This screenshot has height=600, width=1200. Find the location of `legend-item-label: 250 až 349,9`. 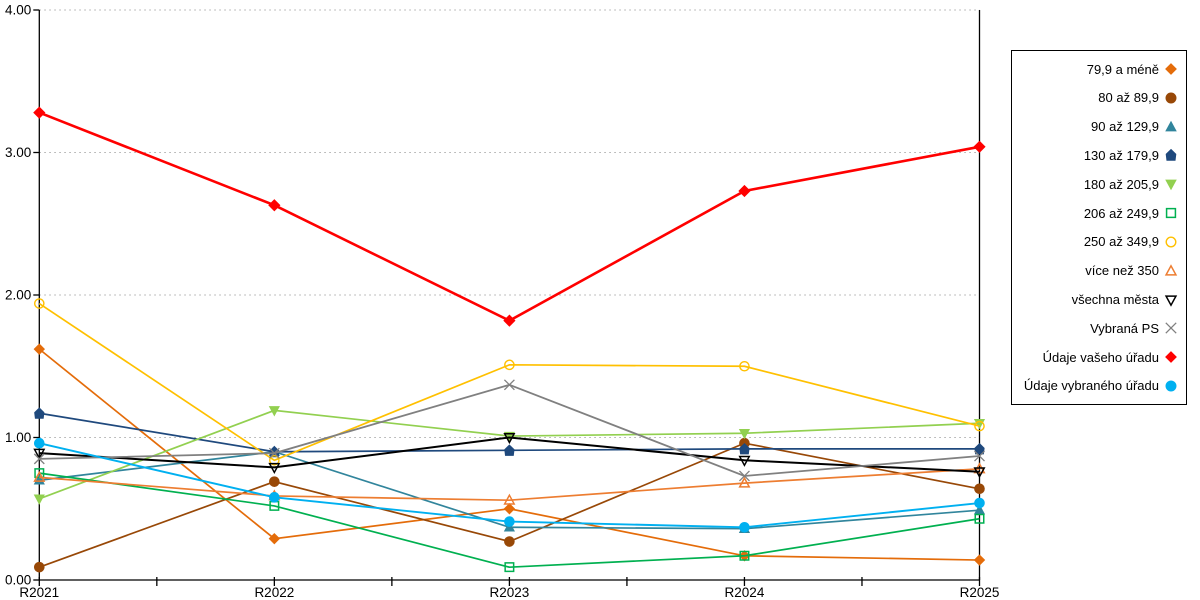

legend-item-label: 250 až 349,9 is located at coordinates (1121, 242).